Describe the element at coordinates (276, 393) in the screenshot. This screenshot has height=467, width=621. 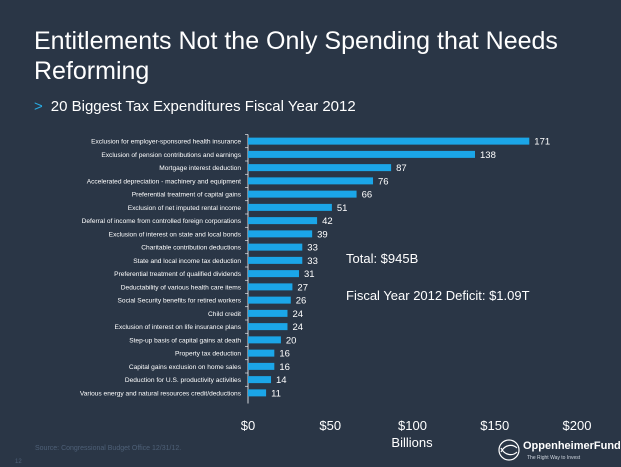
I see `data-label: 11` at that location.